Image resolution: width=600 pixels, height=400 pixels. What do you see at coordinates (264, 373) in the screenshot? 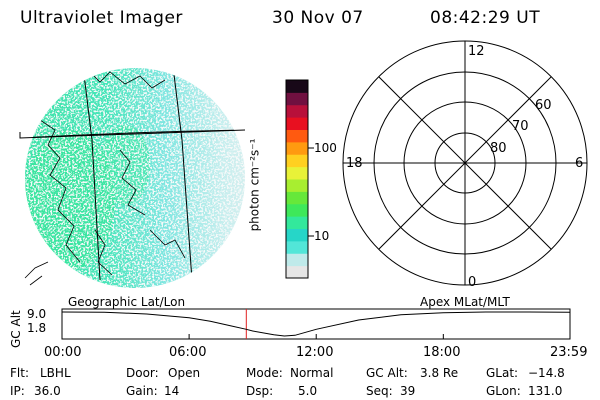
I see `mode-label: Mode:` at bounding box center [264, 373].